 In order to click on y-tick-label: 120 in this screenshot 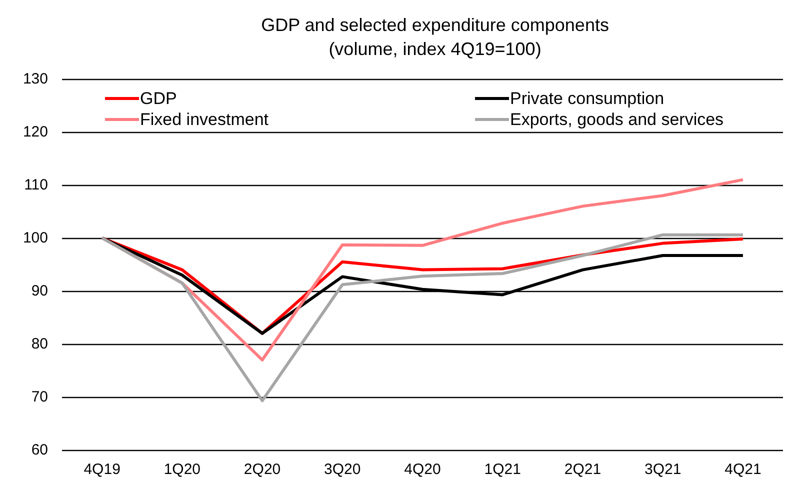, I will do `click(35, 132)`.